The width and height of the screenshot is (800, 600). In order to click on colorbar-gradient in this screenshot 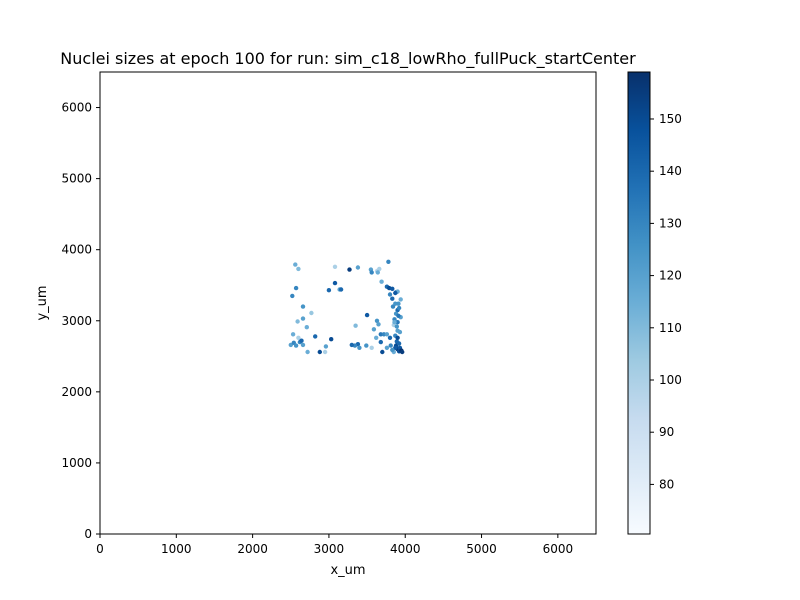, I will do `click(639, 303)`.